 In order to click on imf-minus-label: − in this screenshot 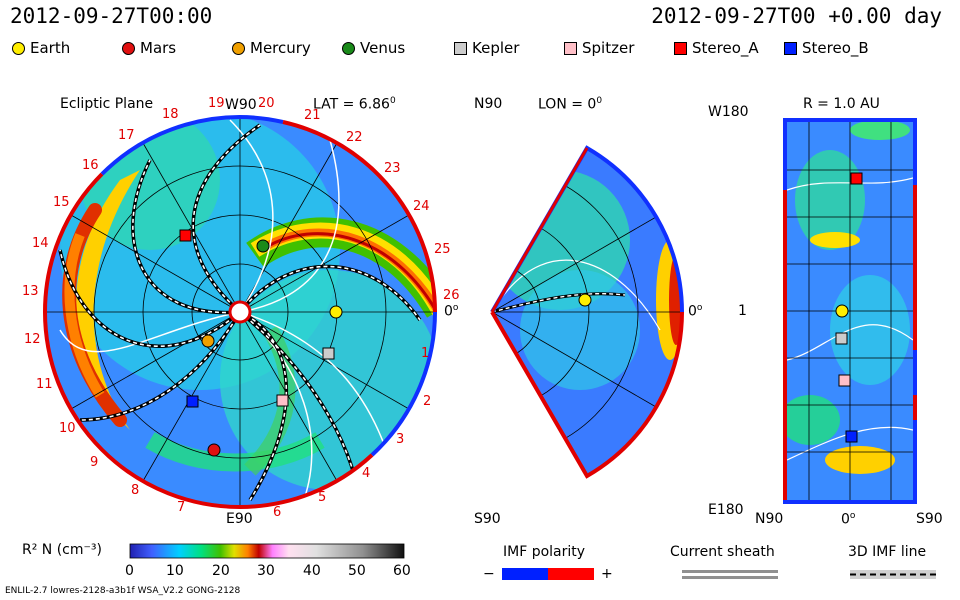, I will do `click(489, 574)`.